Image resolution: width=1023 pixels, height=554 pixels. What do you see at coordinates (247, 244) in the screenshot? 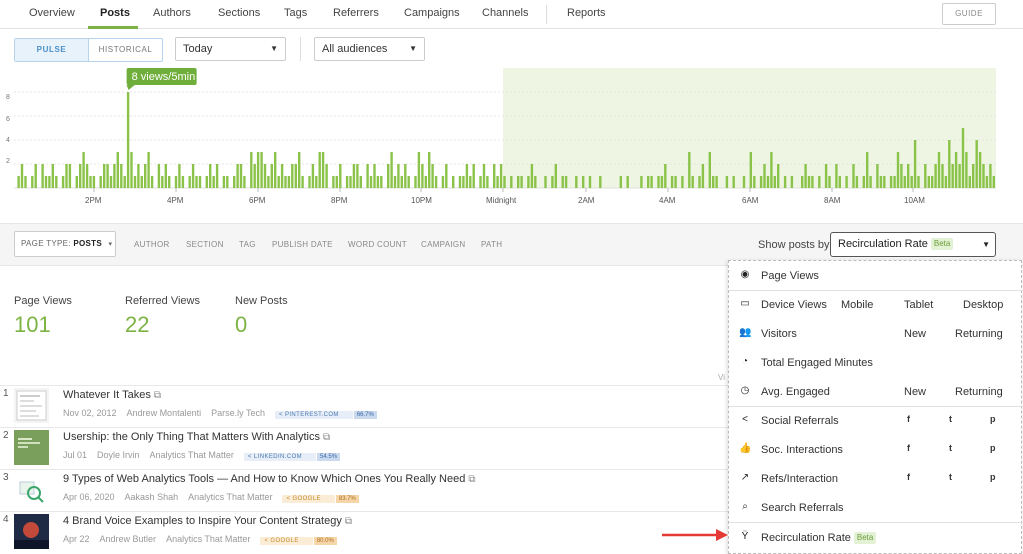
I see `filter-tag: TAG` at bounding box center [247, 244].